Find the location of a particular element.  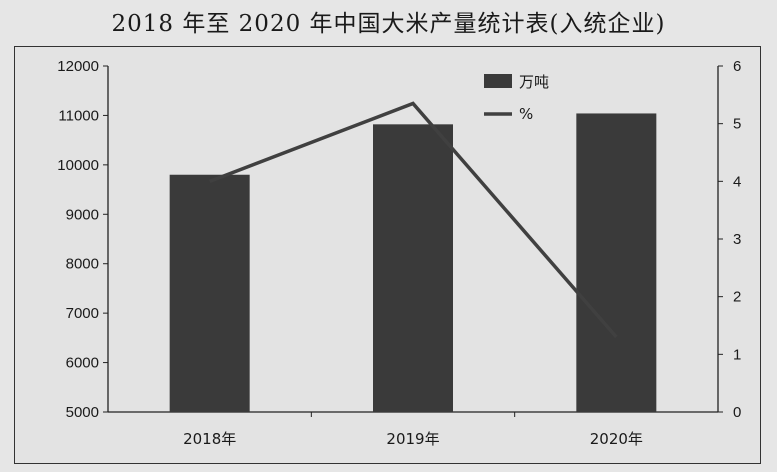

legend-label-line: % is located at coordinates (526, 114).